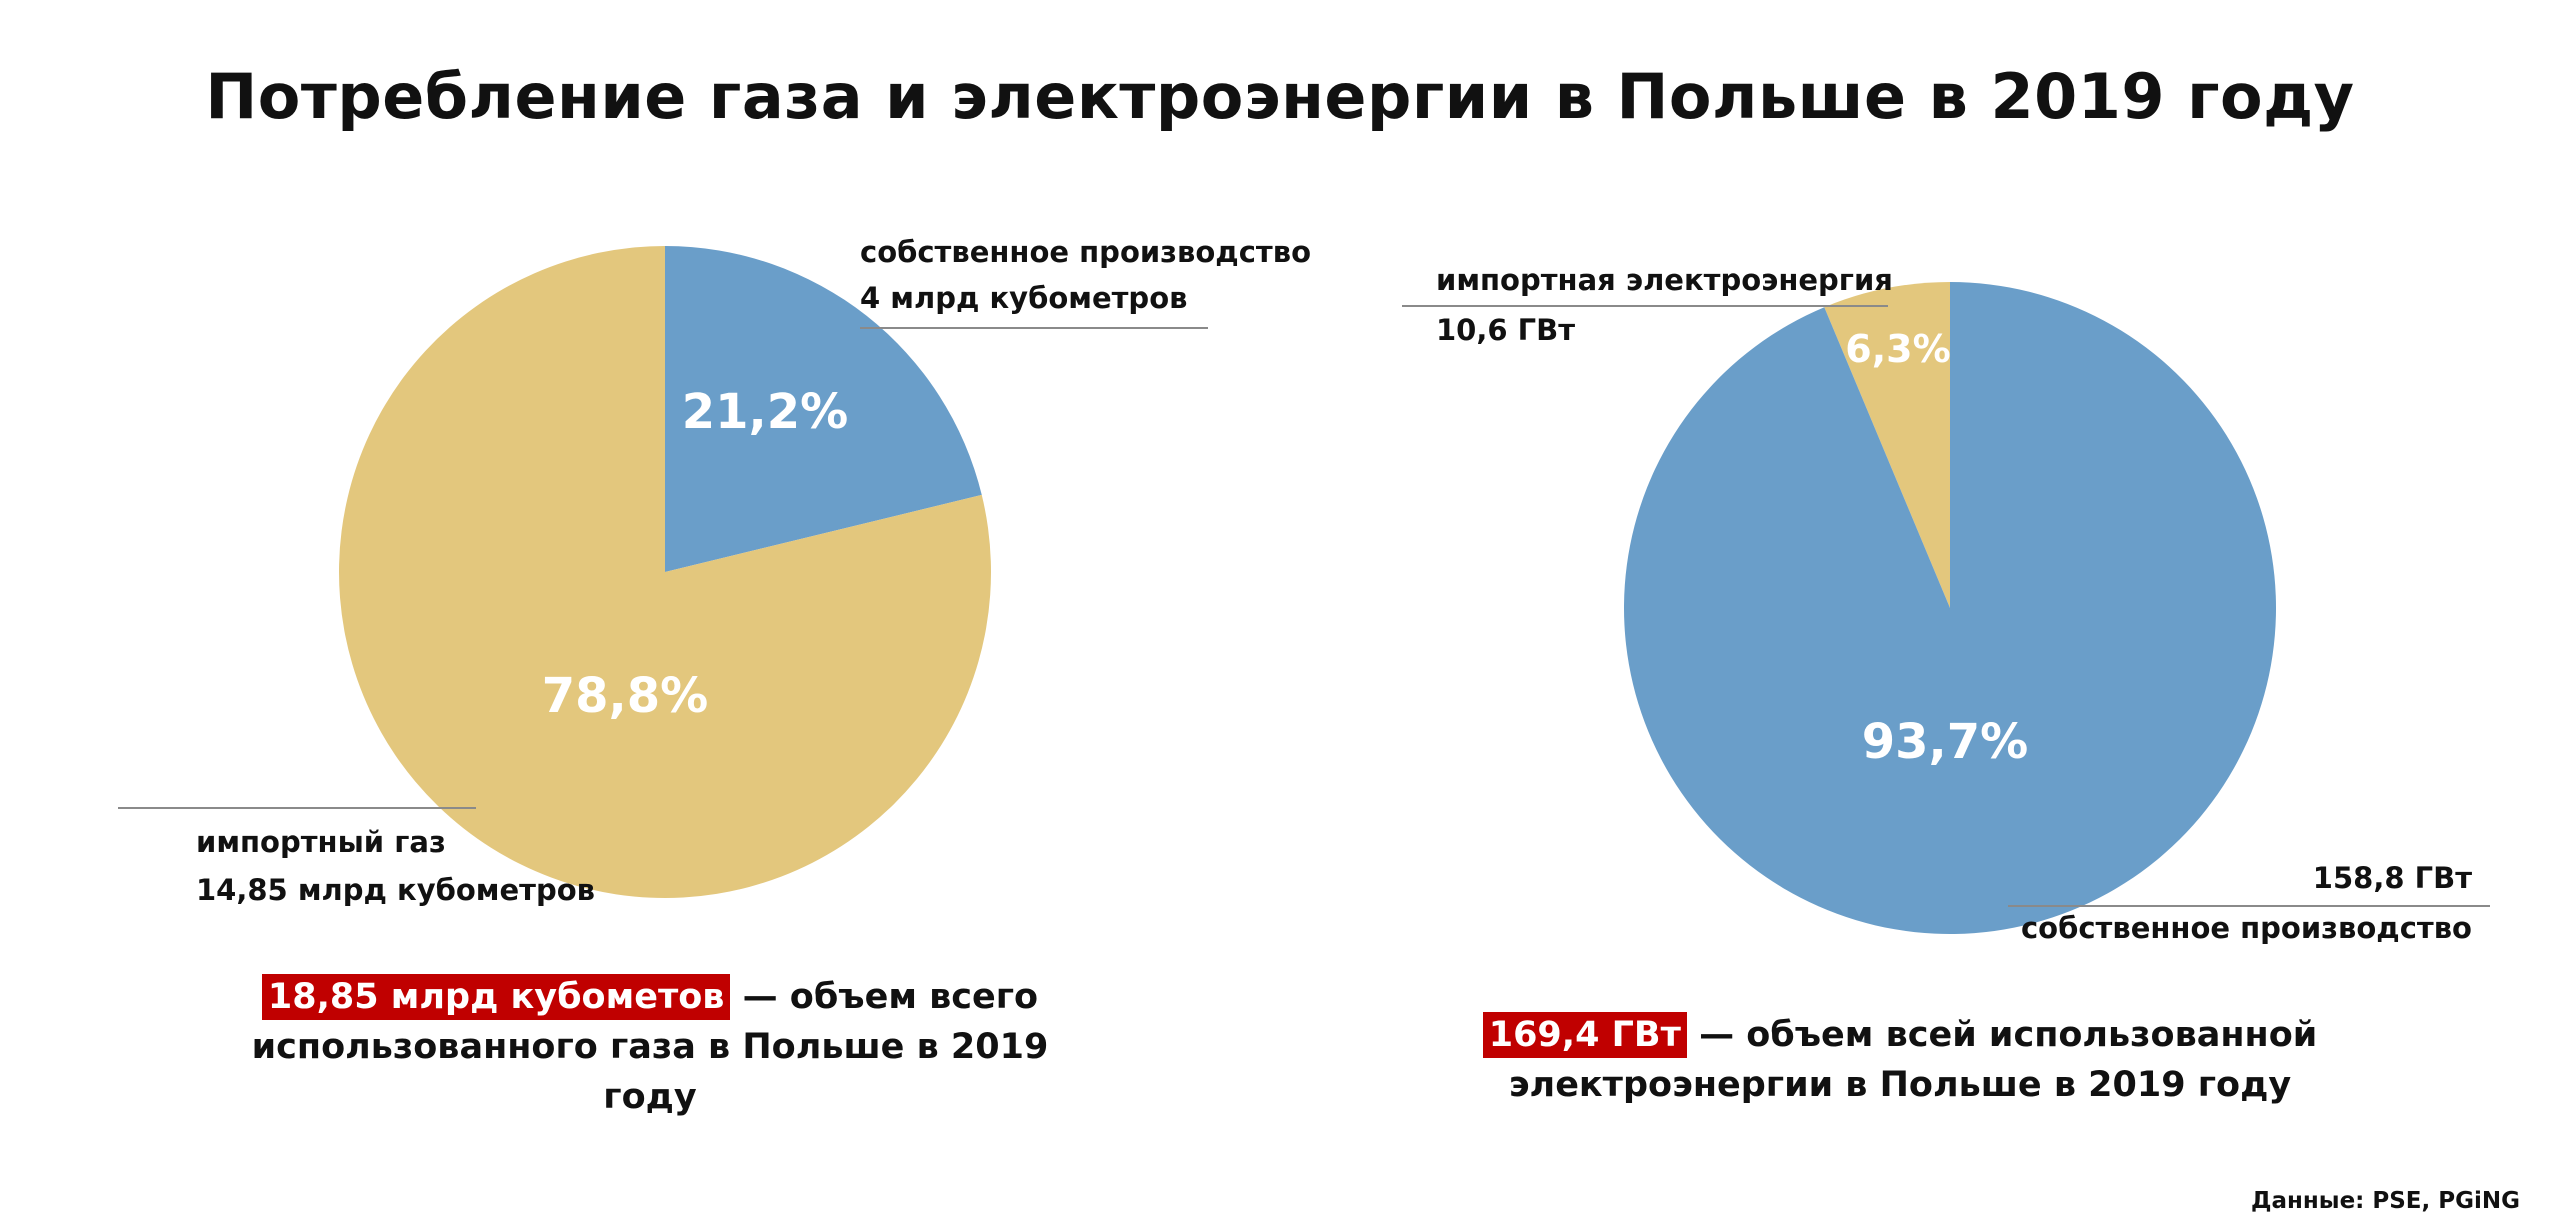 This screenshot has height=1228, width=2560. What do you see at coordinates (2246, 928) in the screenshot?
I see `label-electricity-own: собственное производство` at bounding box center [2246, 928].